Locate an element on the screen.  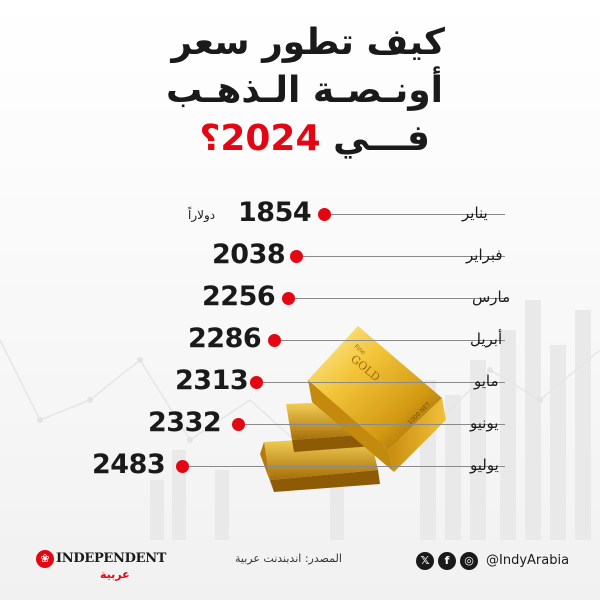
facebook-icon: f is located at coordinates (447, 561).